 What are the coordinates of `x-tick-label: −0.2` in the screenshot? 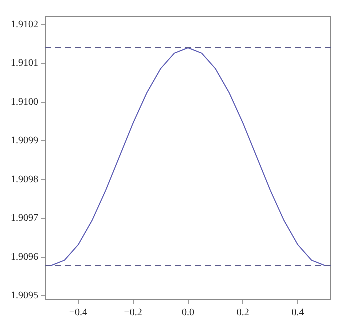 It's located at (133, 313).